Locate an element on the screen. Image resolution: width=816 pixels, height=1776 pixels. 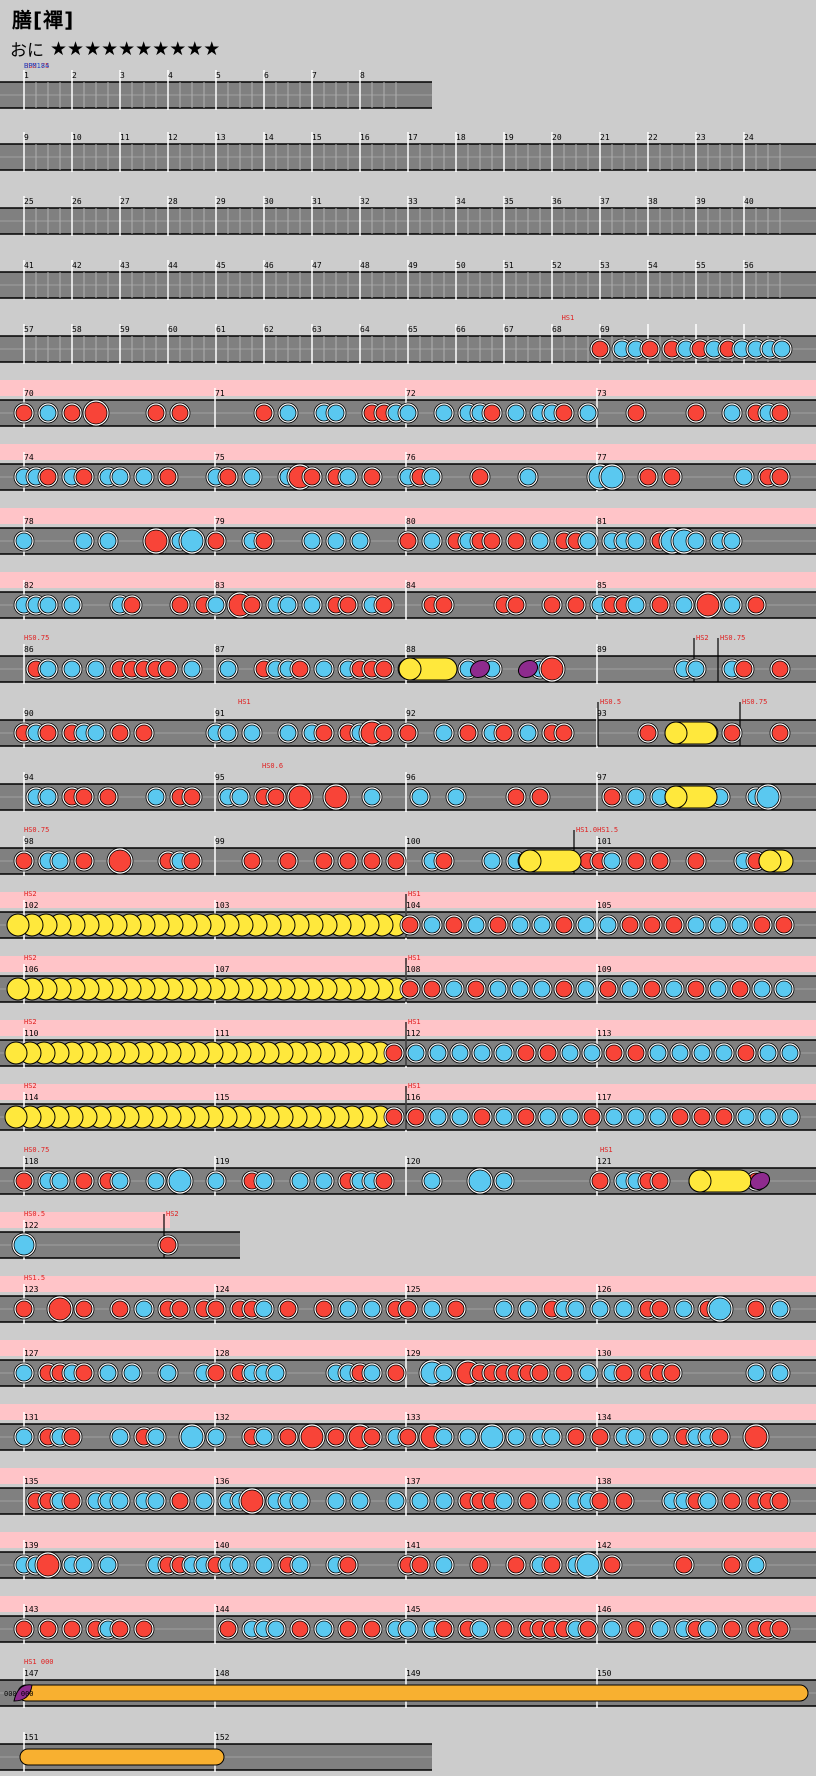
measure-number: 8 is located at coordinates (362, 75).